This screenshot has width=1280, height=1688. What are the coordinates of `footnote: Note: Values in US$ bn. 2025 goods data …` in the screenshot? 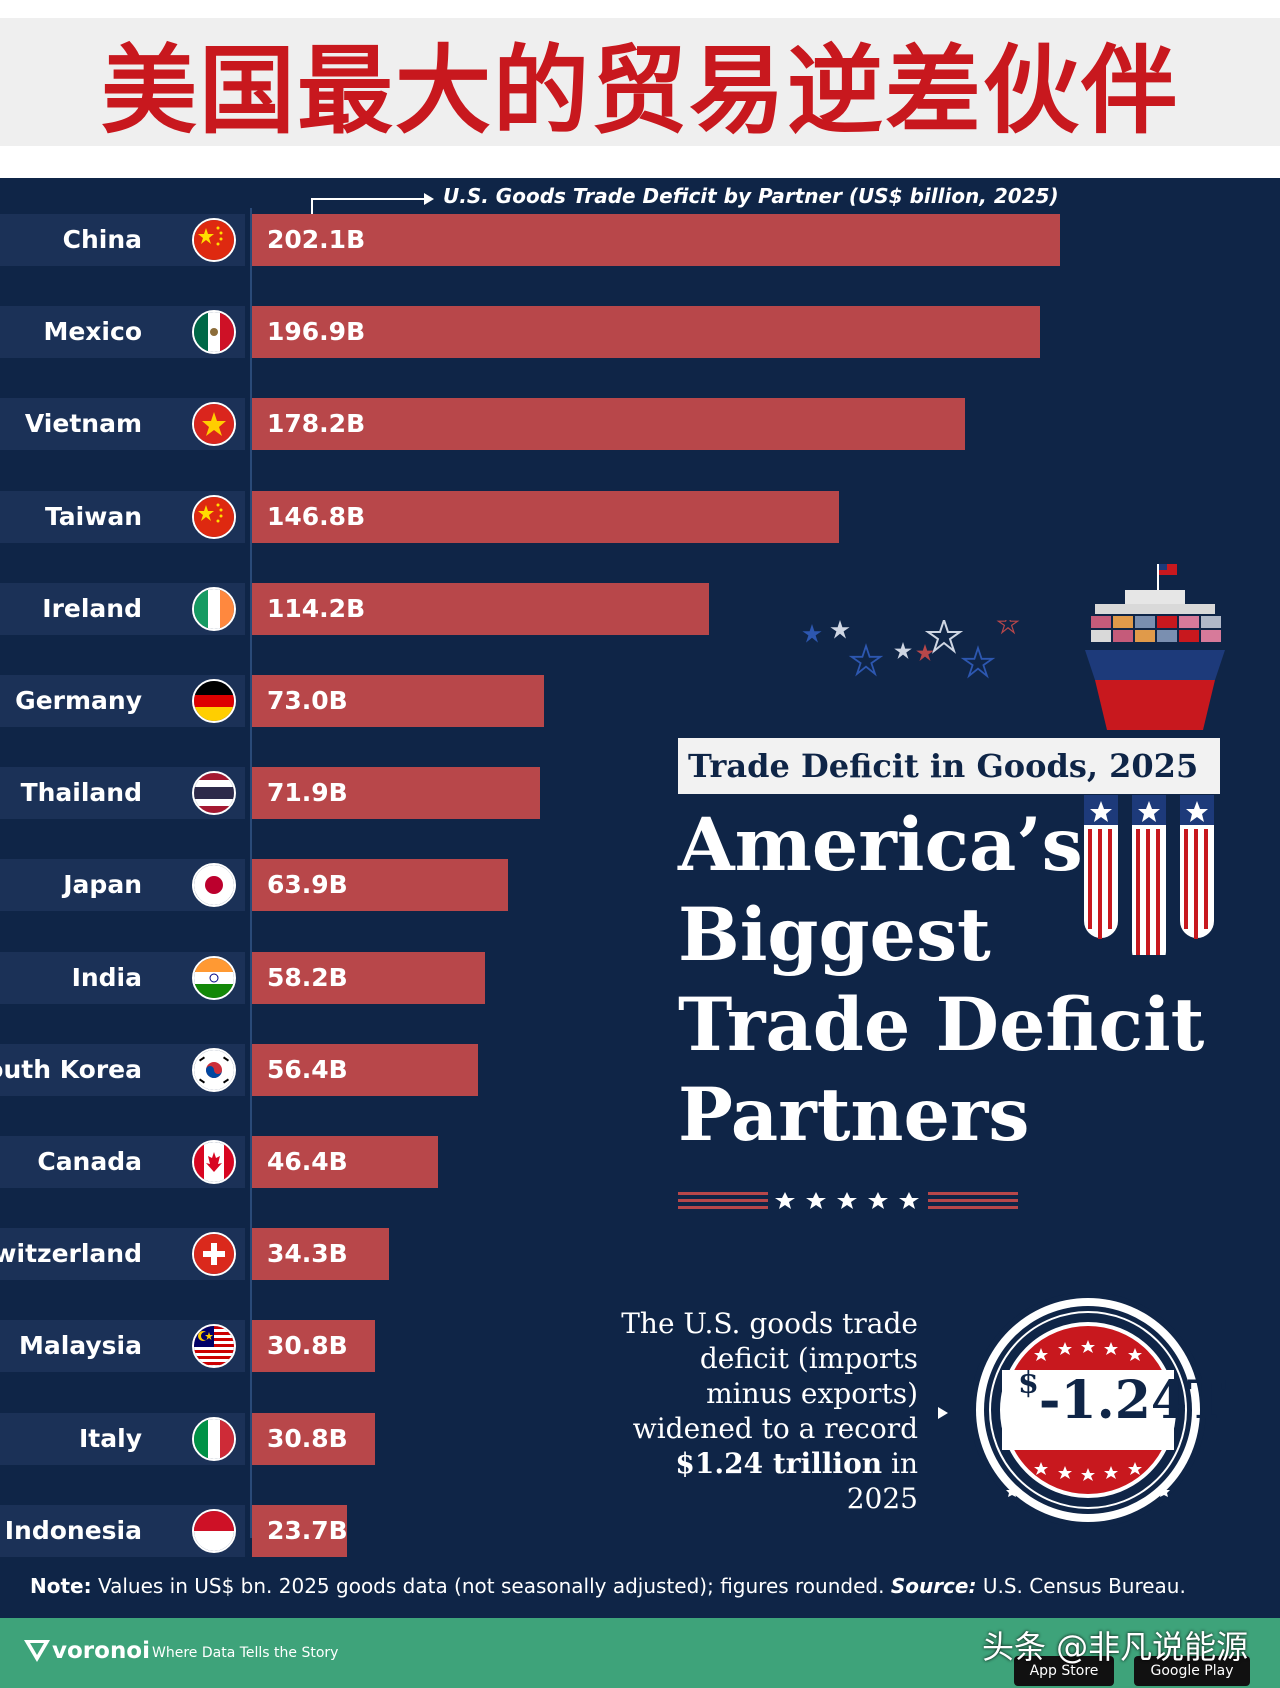 It's located at (608, 1586).